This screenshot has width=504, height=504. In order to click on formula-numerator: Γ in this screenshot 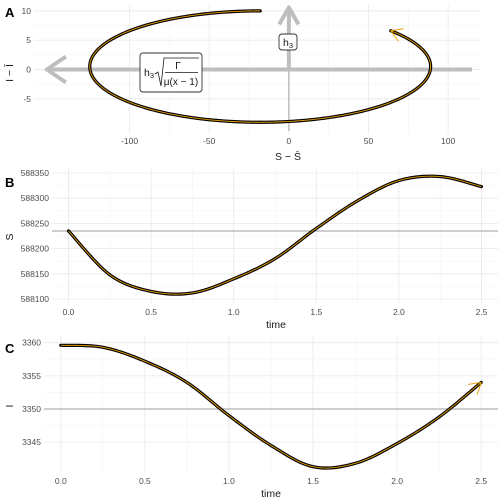, I will do `click(178, 66)`.